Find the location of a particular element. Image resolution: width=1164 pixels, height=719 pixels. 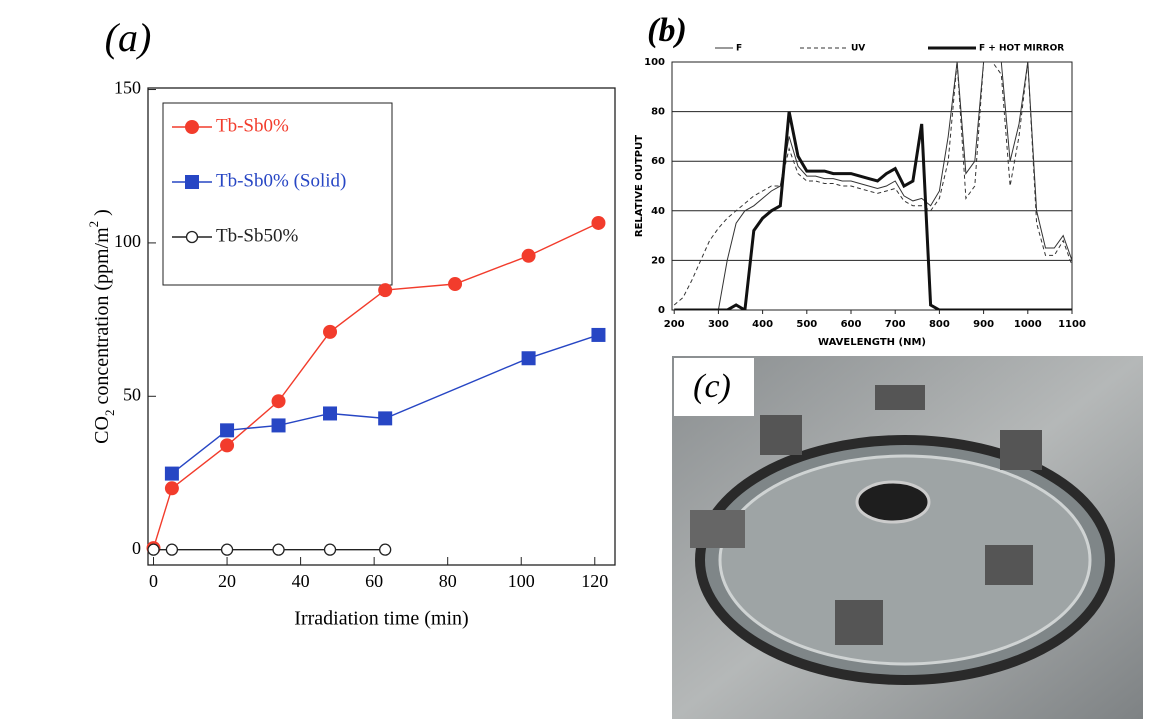

y-axis-label-part: ) is located at coordinates (102, 215).